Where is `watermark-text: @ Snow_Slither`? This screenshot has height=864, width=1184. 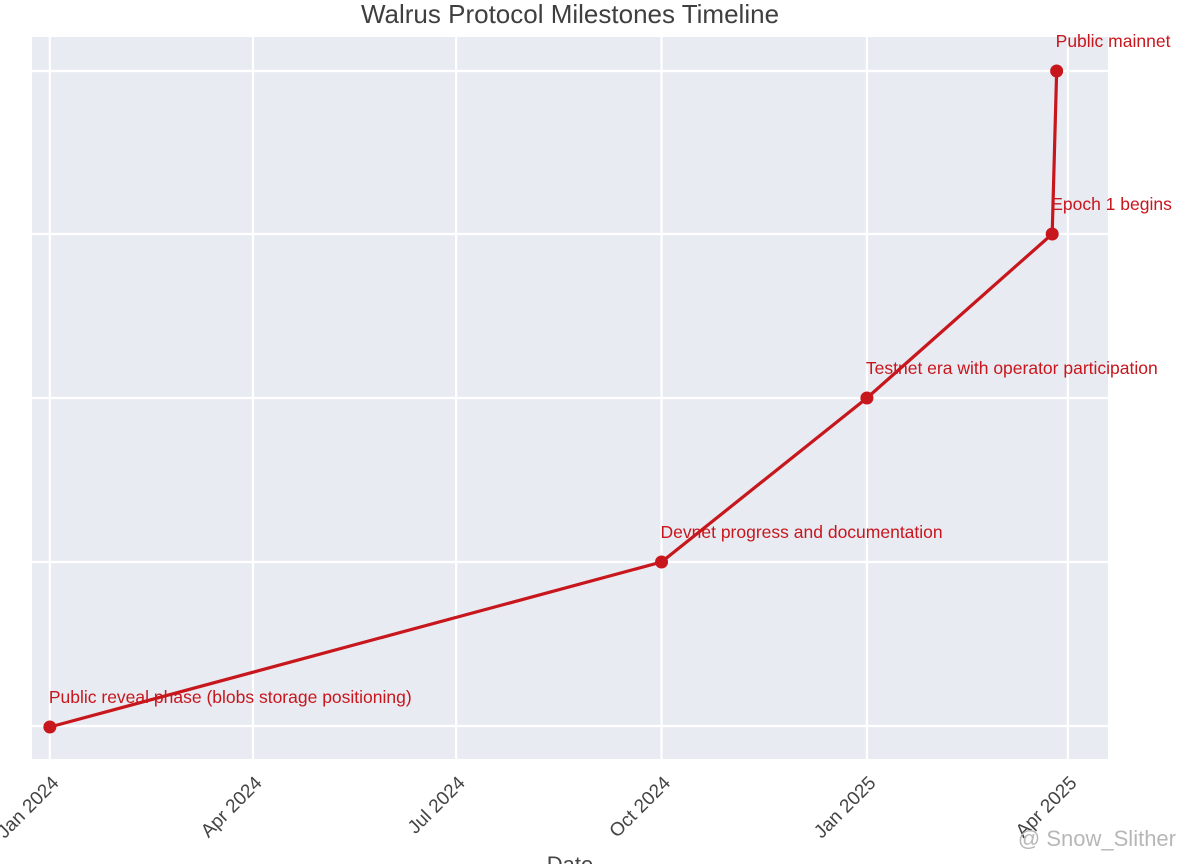 watermark-text: @ Snow_Slither is located at coordinates (1097, 838).